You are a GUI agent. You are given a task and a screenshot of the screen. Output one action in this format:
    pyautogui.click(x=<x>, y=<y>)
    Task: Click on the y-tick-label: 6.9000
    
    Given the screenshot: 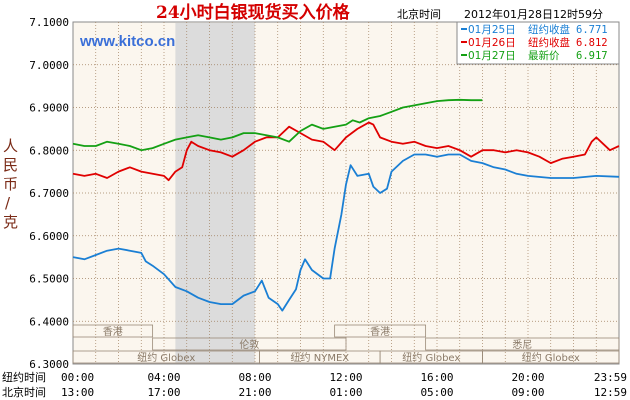 What is the action you would take?
    pyautogui.click(x=49, y=108)
    